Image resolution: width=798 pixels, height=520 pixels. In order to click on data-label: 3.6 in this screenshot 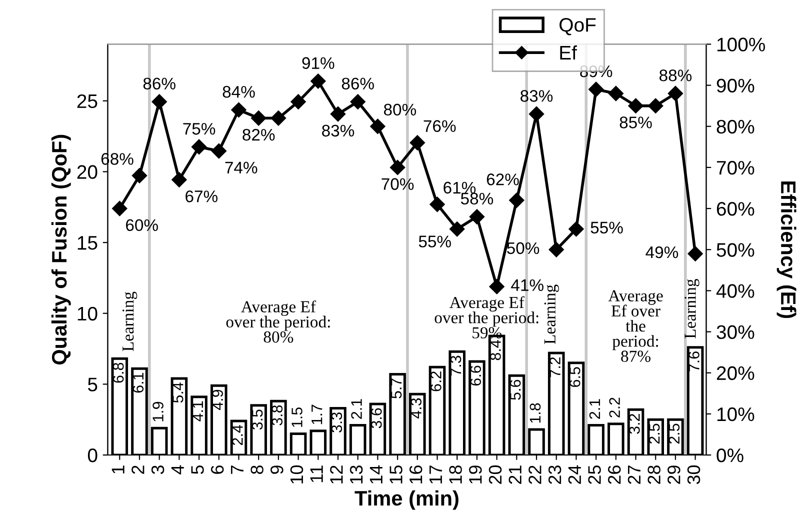, I will do `click(376, 418)`.